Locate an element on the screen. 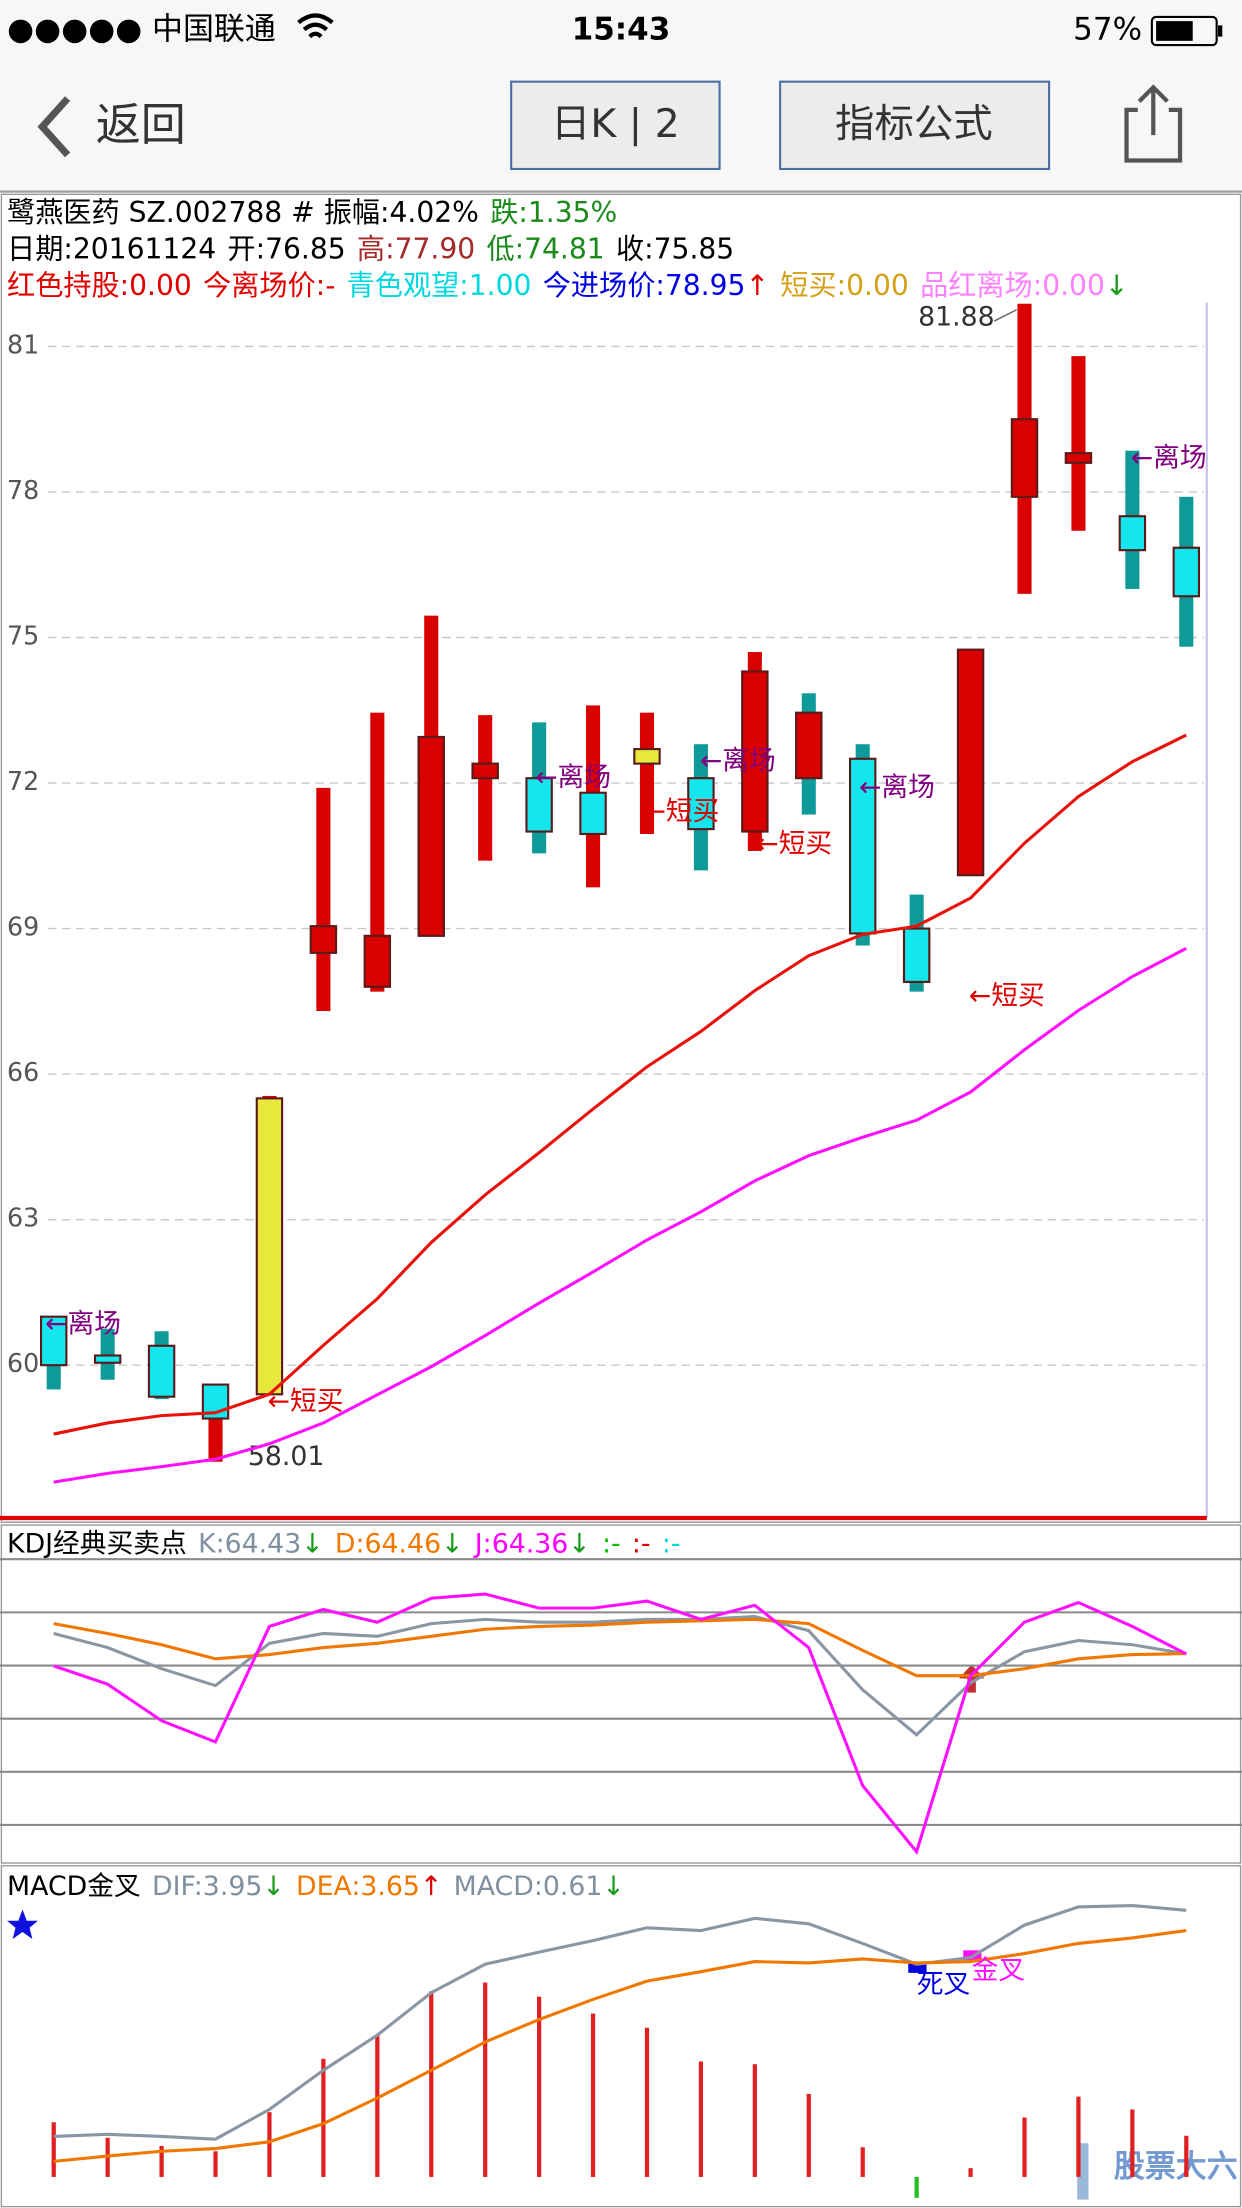 This screenshot has height=2208, width=1242. y-tick-label: 66 is located at coordinates (23, 1072).